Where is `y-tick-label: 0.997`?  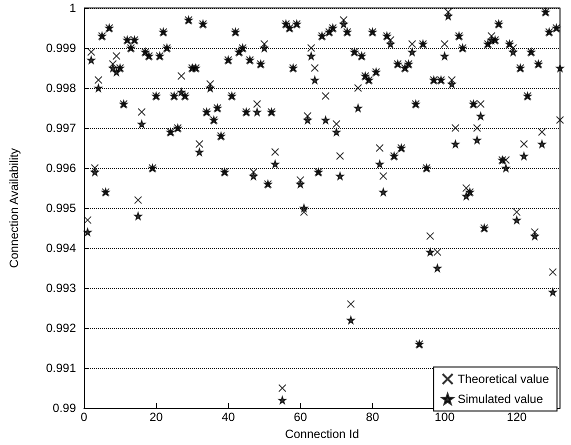 y-tick-label: 0.997 is located at coordinates (61, 128).